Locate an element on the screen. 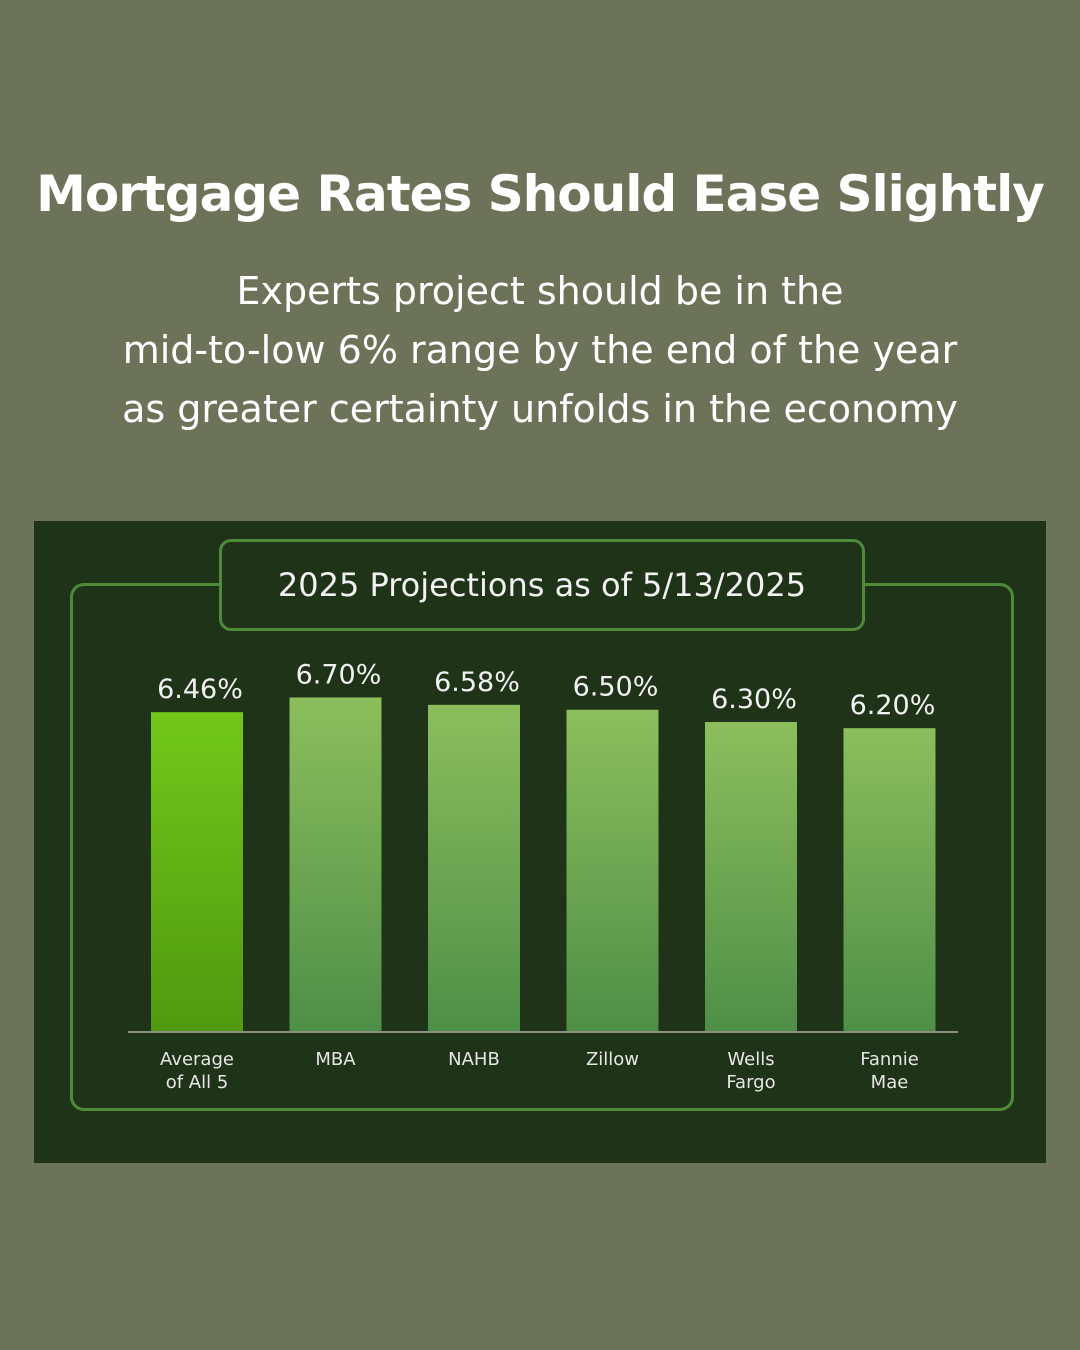 The image size is (1080, 1350). category-label: NAHB is located at coordinates (474, 1059).